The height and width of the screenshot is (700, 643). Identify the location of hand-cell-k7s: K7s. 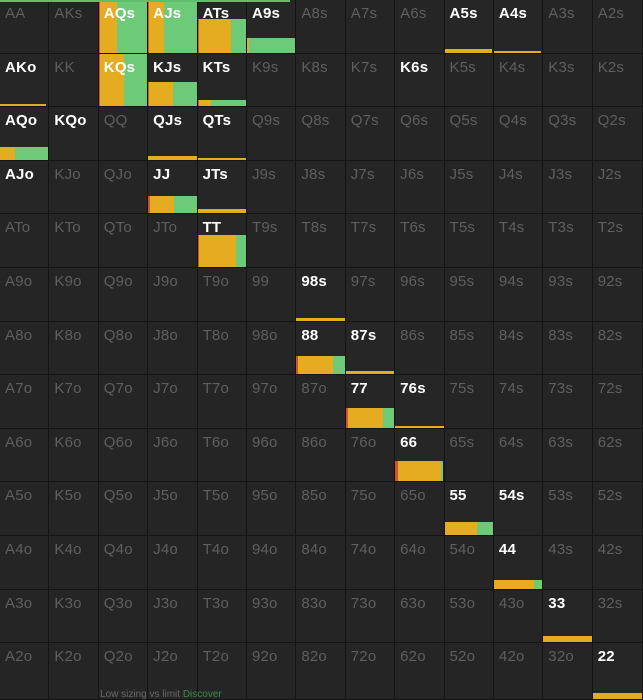
(370, 80).